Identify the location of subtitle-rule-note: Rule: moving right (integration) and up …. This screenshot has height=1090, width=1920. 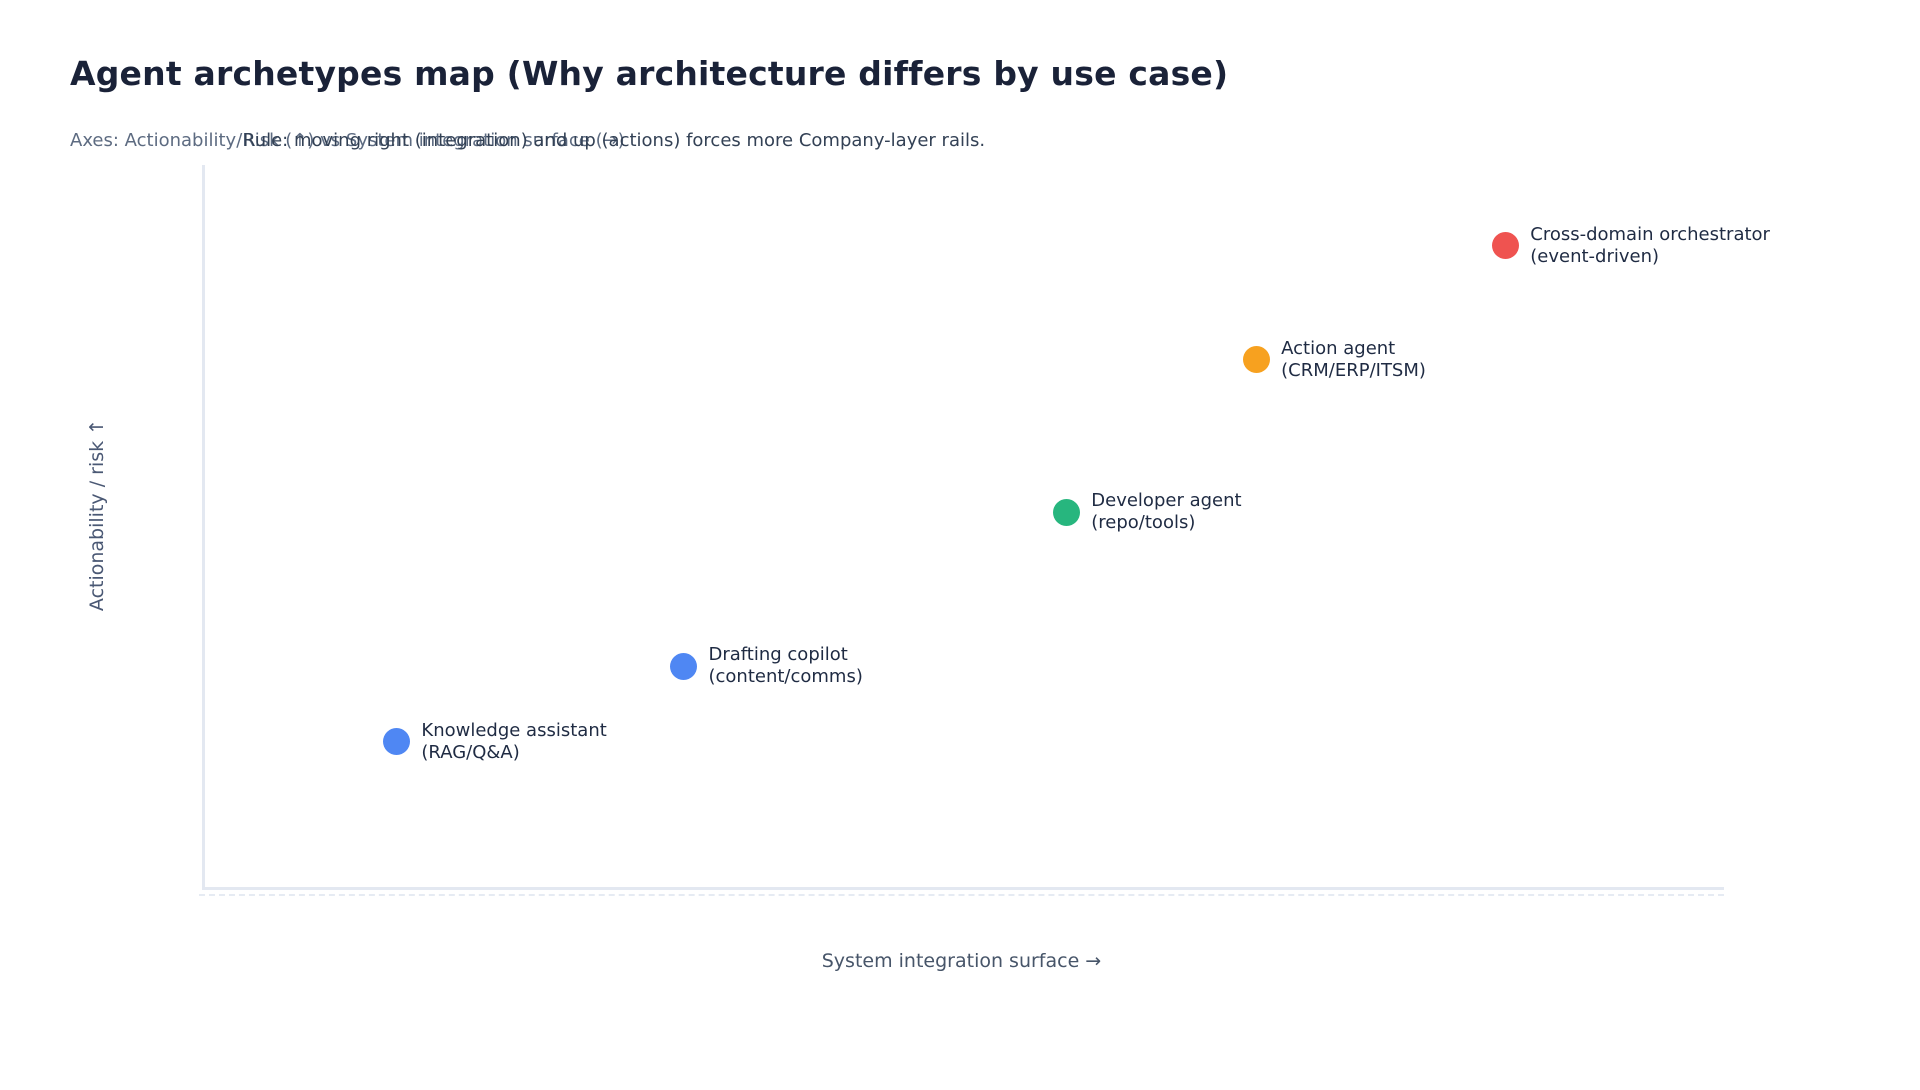
(614, 140).